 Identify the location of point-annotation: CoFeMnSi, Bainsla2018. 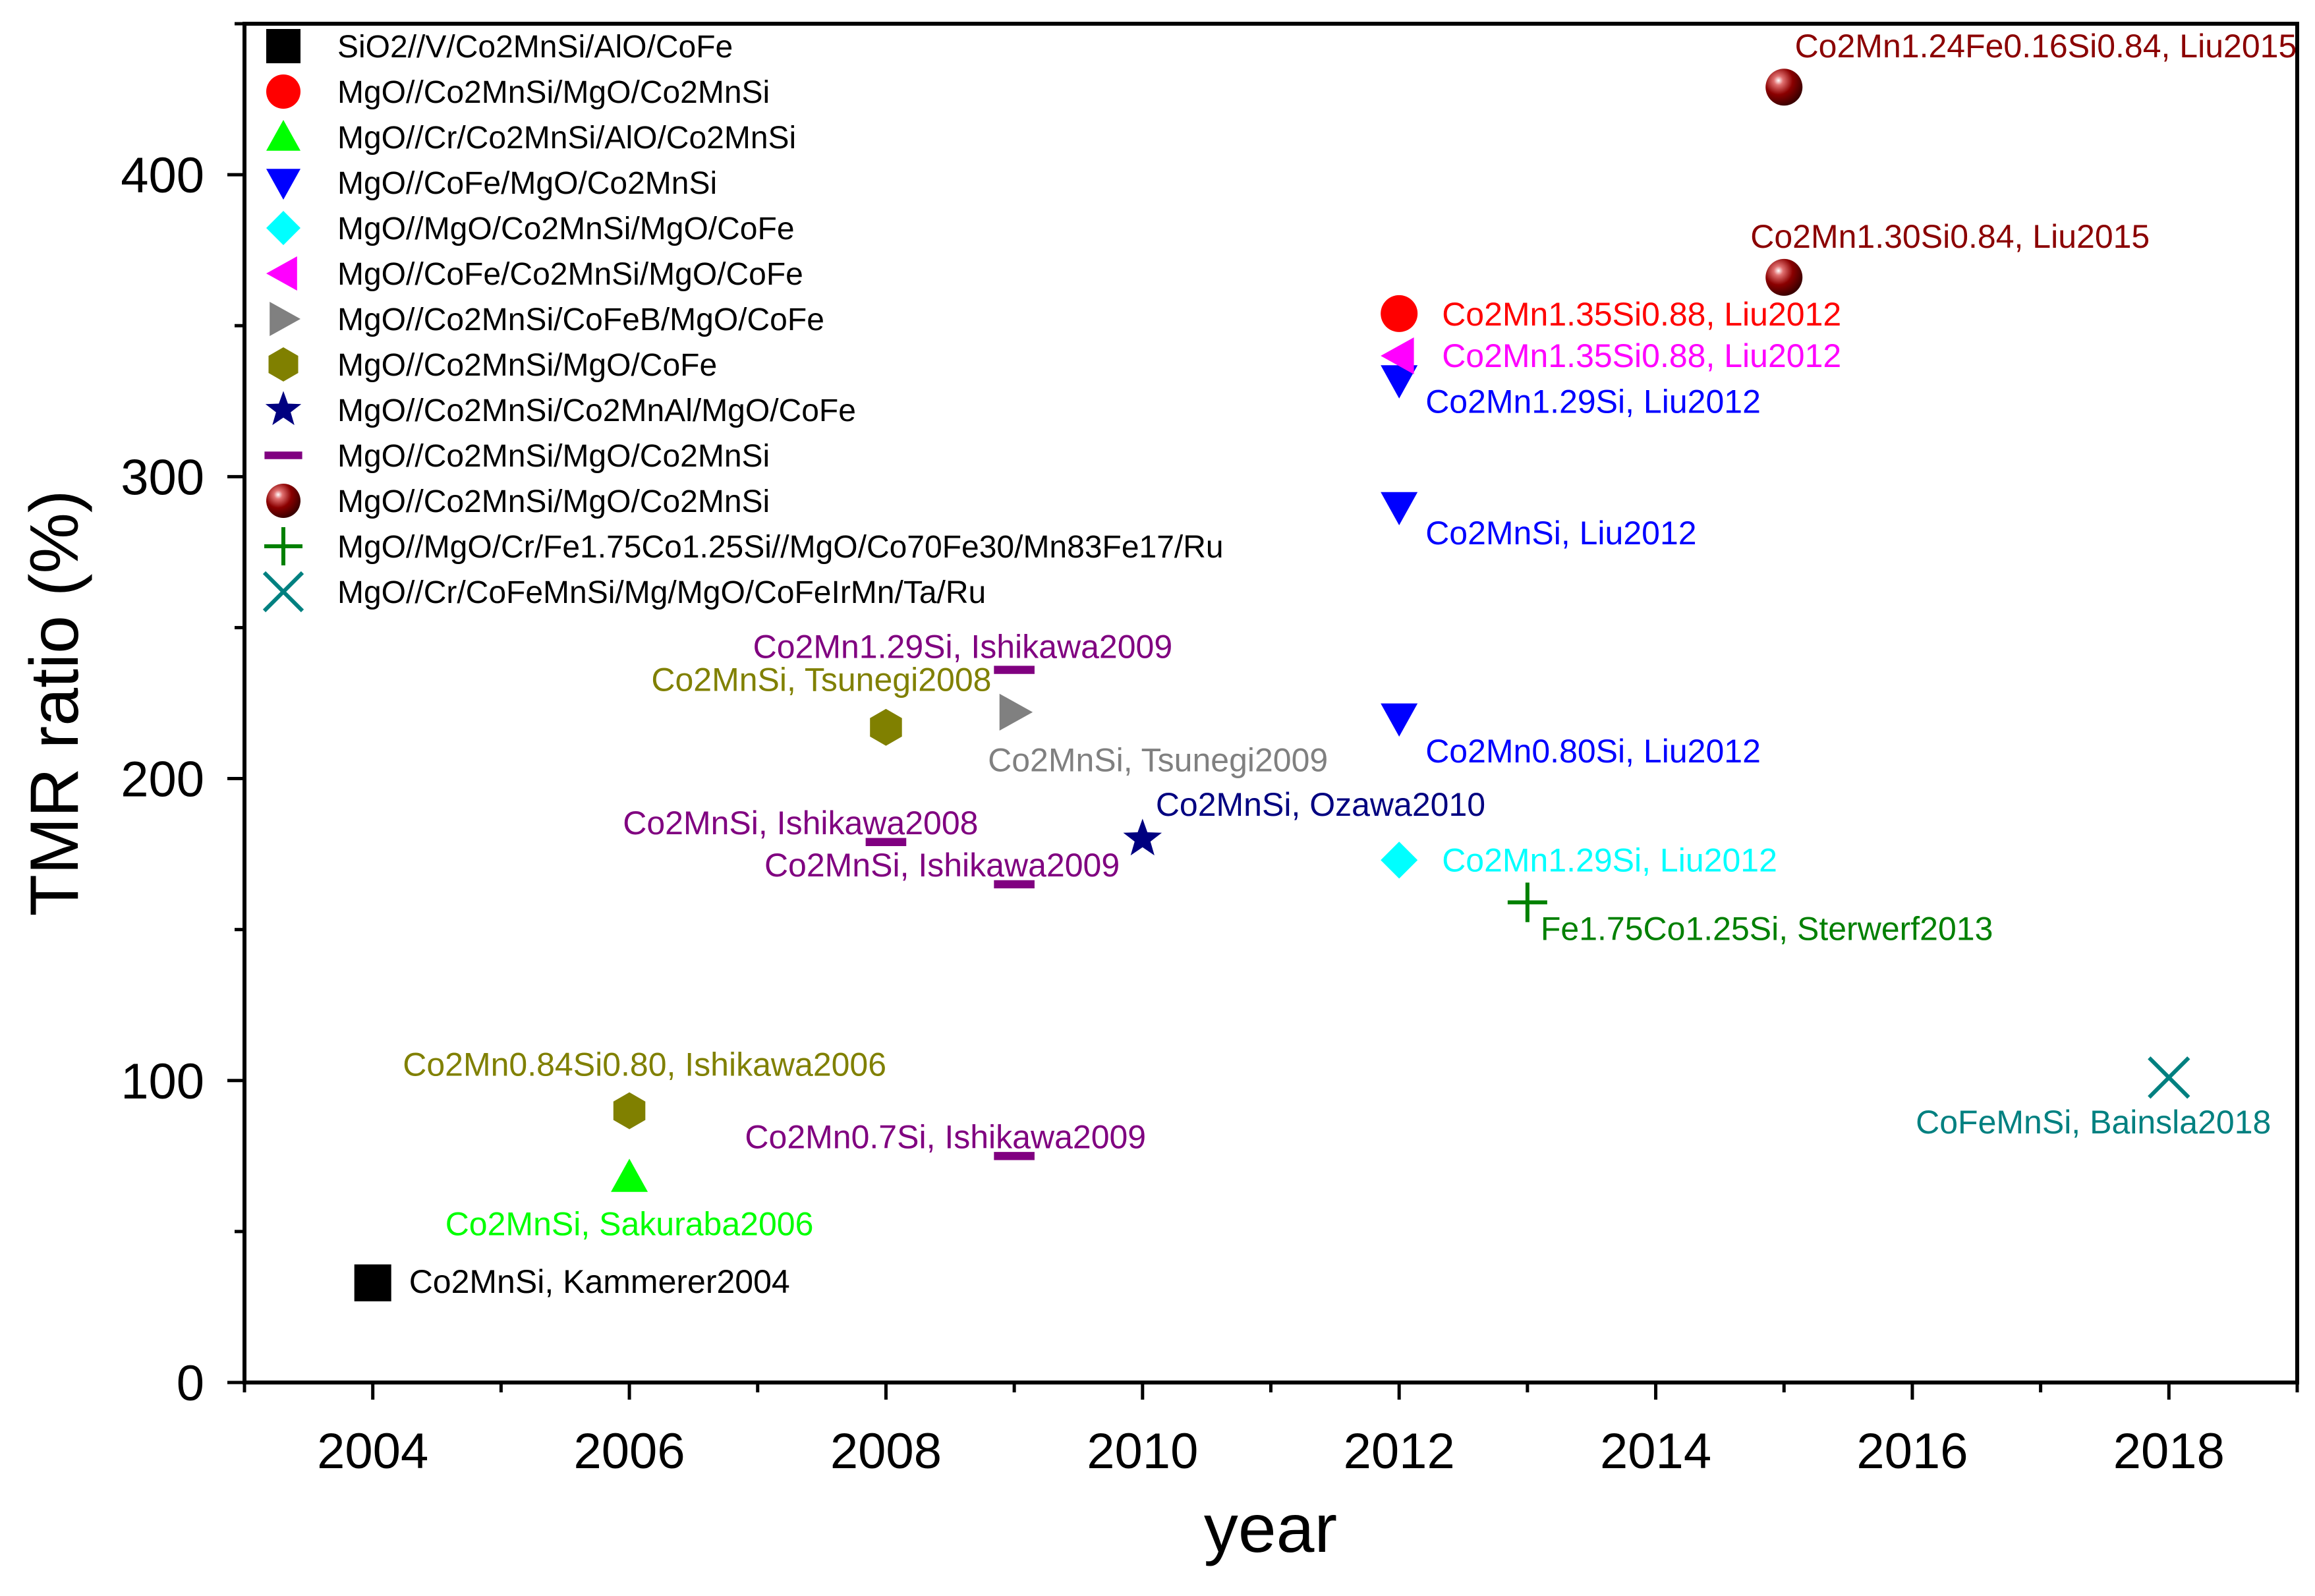
(2093, 1122).